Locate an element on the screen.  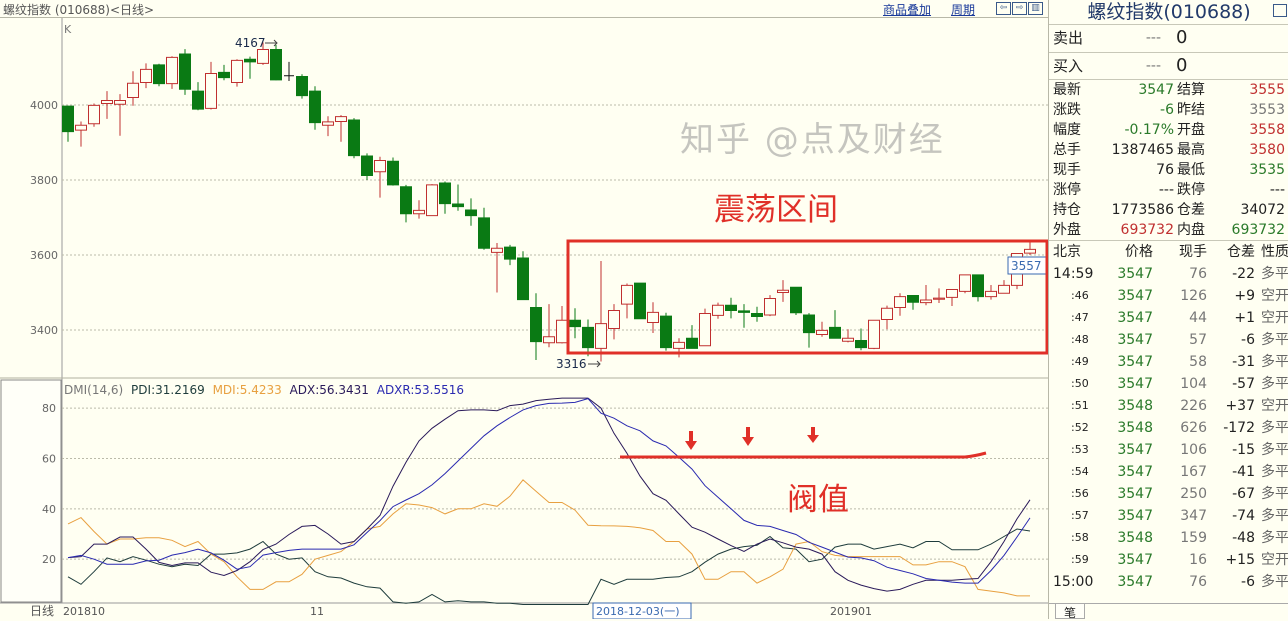
quote-value: 76 is located at coordinates (1165, 170).